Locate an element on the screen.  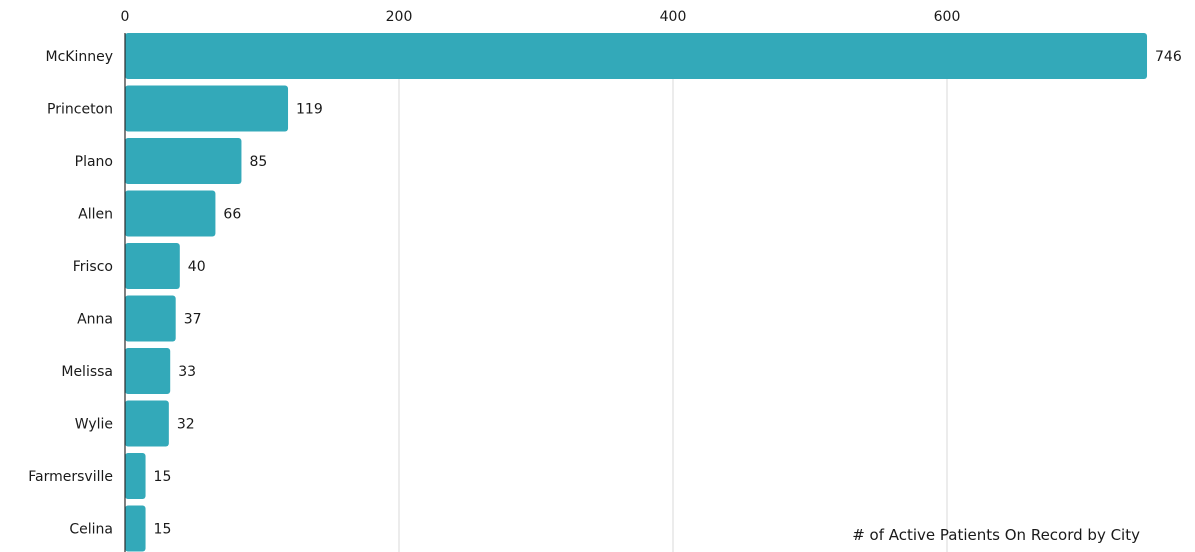
chart-caption: # of Active Patients On Record by City is located at coordinates (996, 535).